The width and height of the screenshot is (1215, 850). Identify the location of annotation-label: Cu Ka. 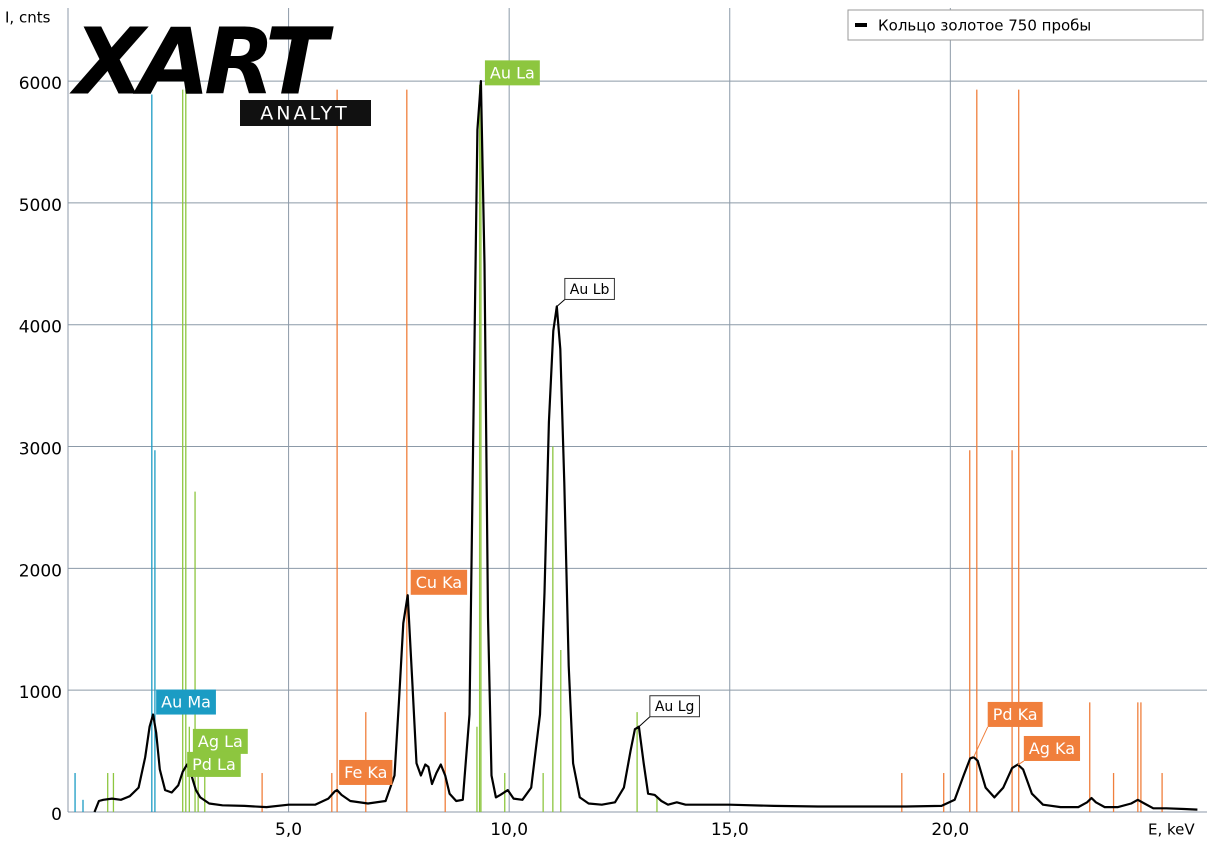
(439, 582).